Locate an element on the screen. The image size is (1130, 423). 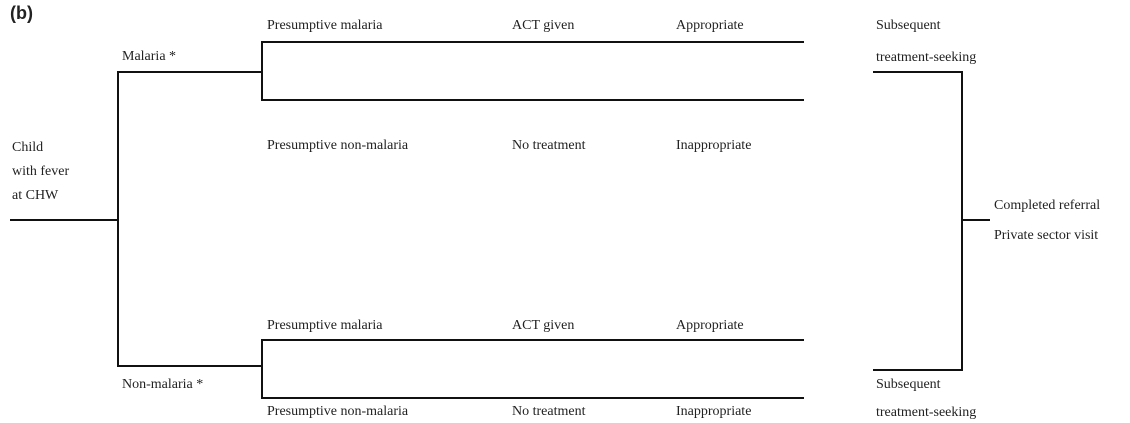
outcome-label: Completed referral is located at coordinates (1047, 205).